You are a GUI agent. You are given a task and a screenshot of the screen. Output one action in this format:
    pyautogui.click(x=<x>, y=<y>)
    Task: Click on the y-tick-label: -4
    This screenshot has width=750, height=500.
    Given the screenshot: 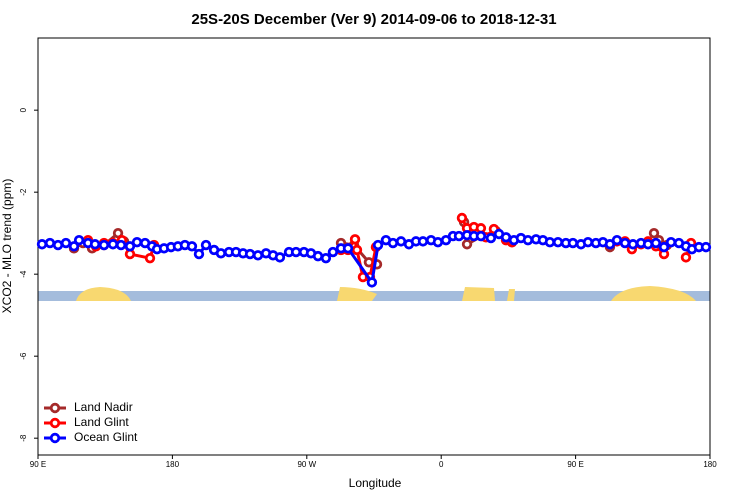 What is the action you would take?
    pyautogui.click(x=23, y=274)
    